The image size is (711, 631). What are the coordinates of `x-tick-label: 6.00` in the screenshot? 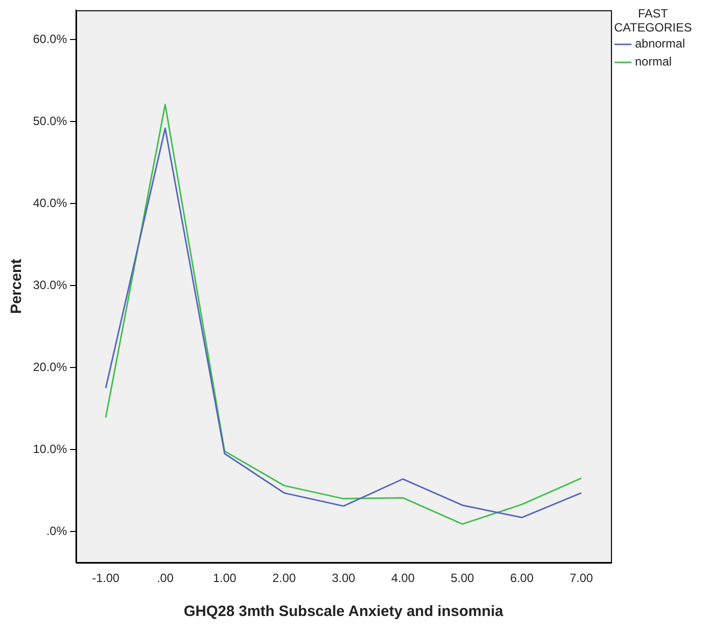 It's located at (522, 578).